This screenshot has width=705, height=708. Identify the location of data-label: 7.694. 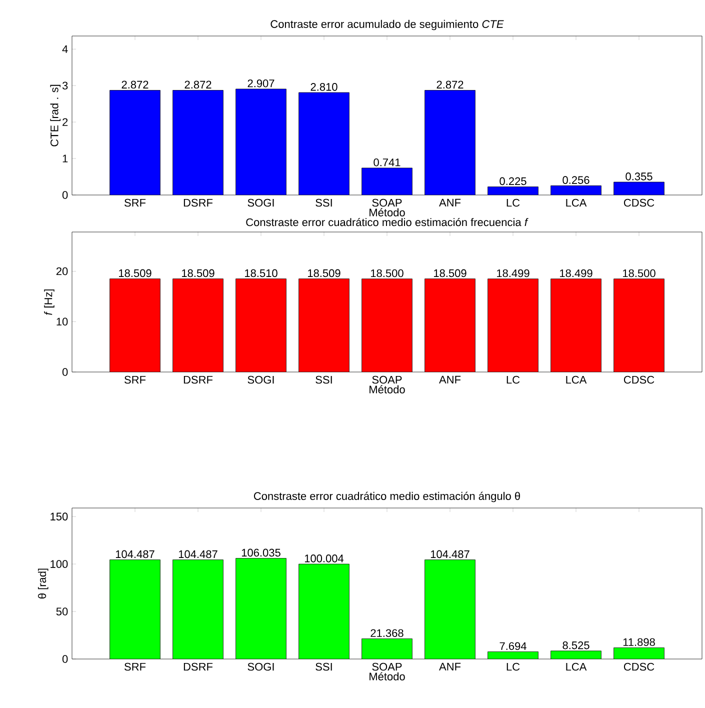
(513, 646).